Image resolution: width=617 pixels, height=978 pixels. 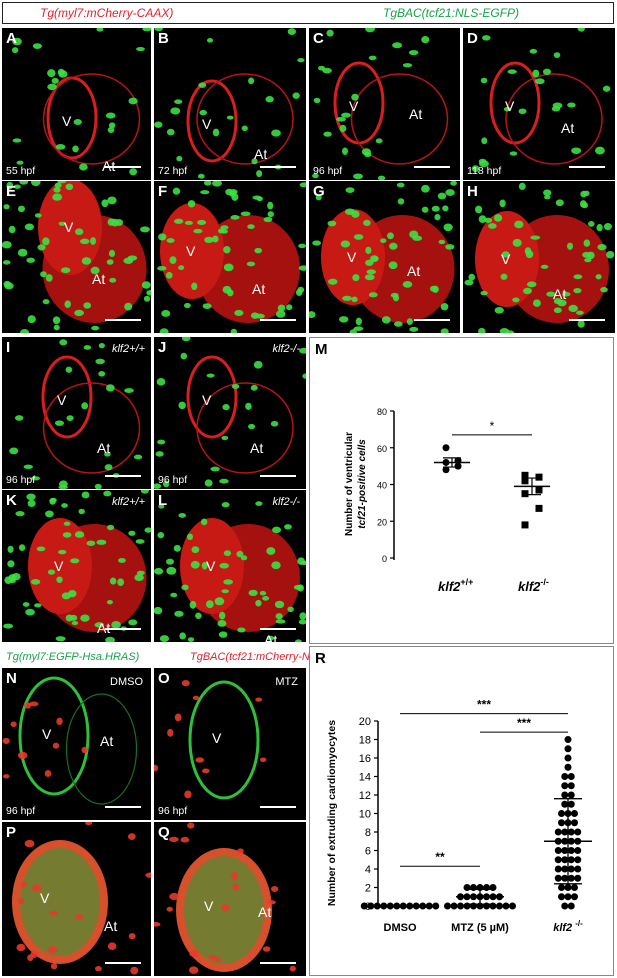 I want to click on y-tick-label: 4, so click(x=368, y=870).